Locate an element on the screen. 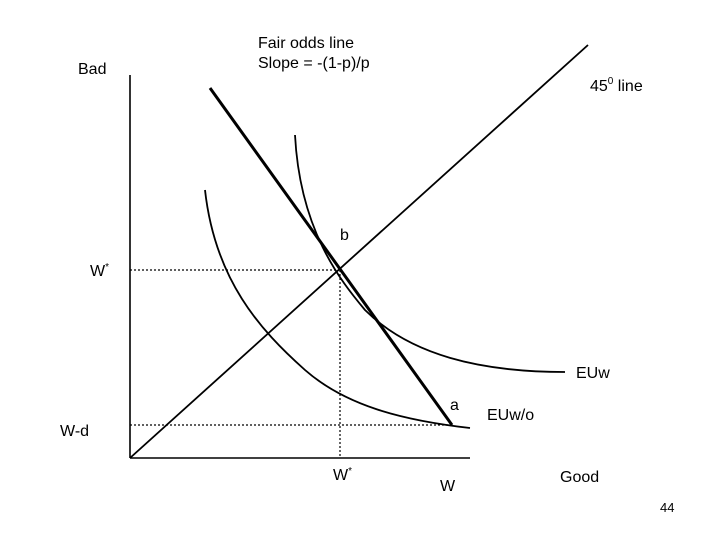  point-a-label: a is located at coordinates (454, 405).